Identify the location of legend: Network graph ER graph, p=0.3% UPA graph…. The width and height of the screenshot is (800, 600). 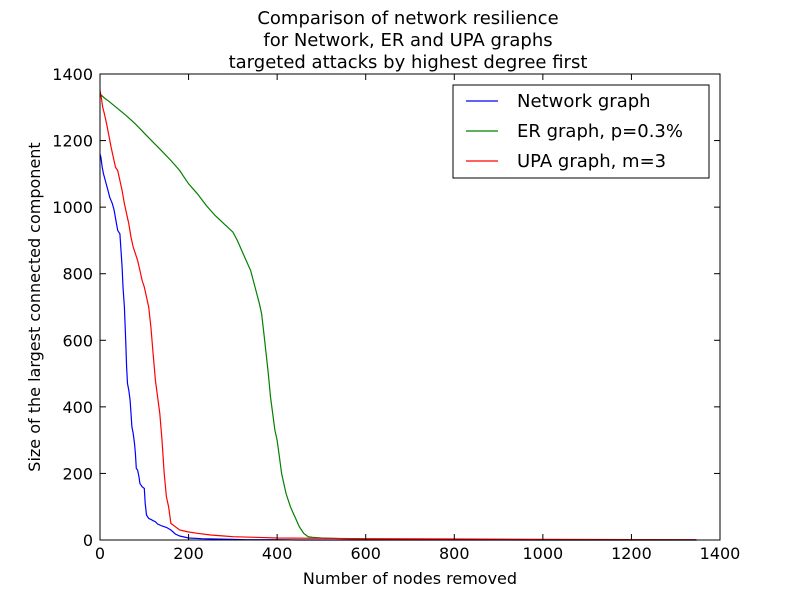
(581, 131).